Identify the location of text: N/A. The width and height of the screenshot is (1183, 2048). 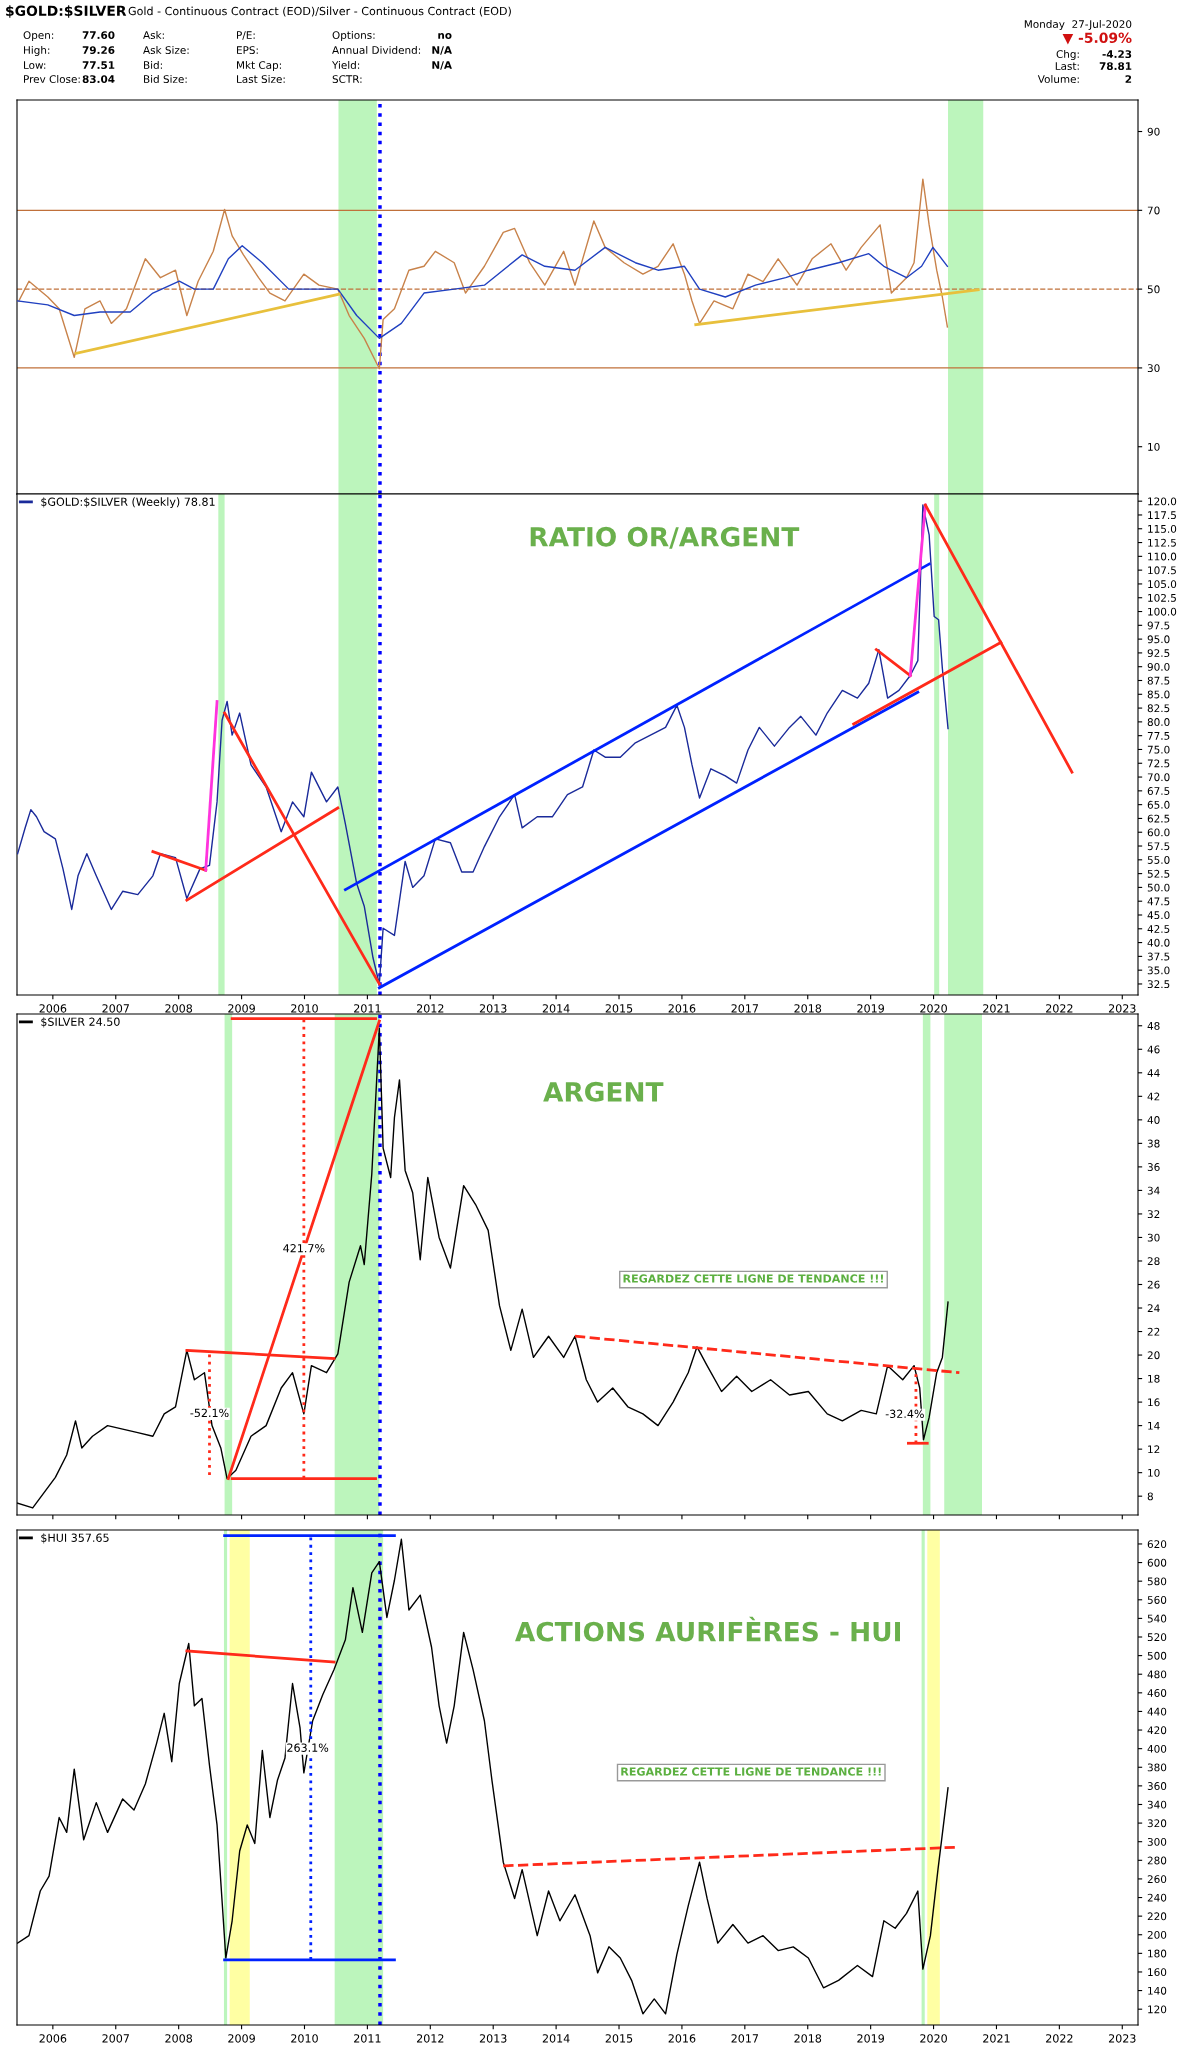
(442, 65).